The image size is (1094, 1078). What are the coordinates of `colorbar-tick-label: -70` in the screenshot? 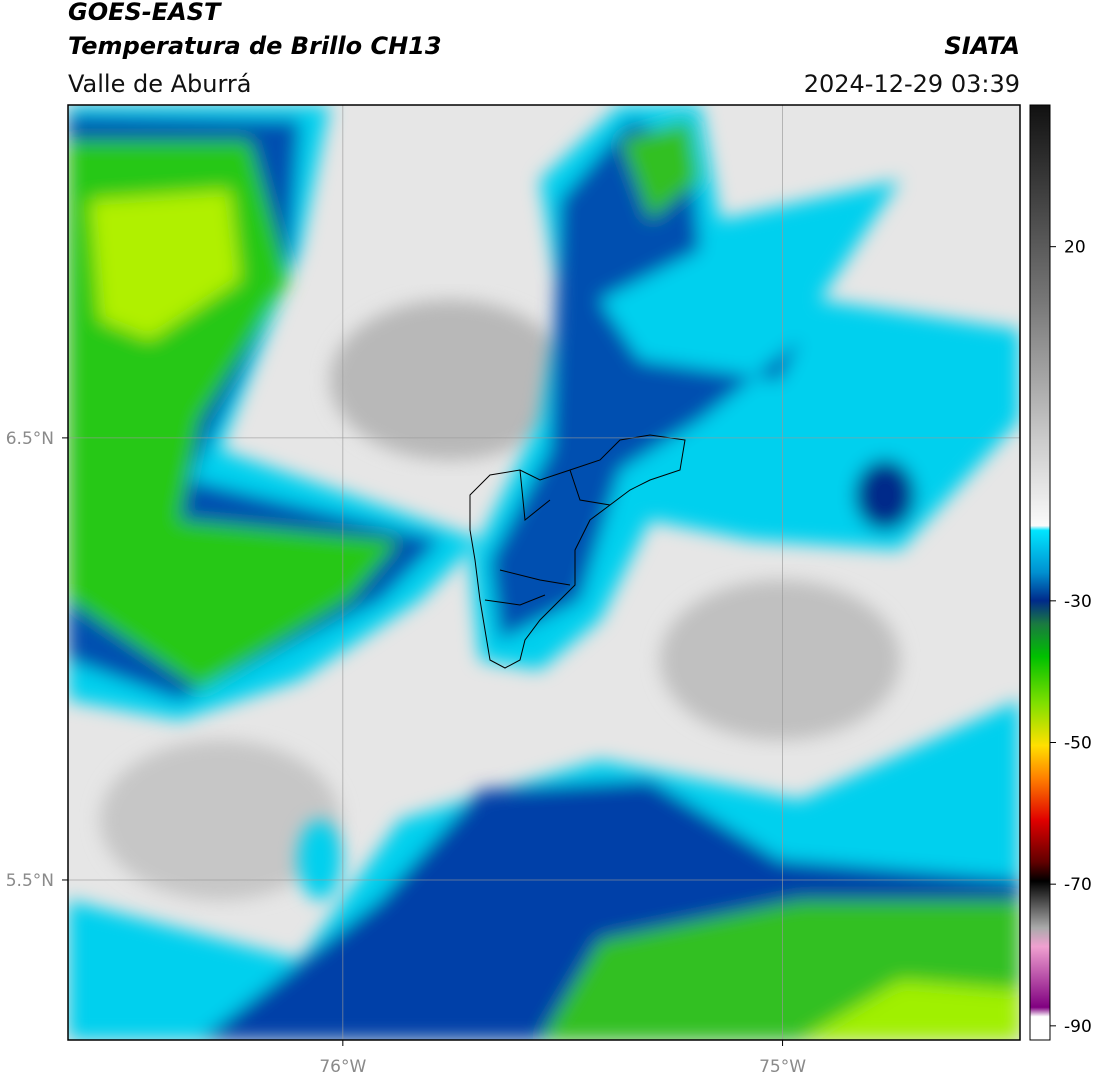 It's located at (1078, 885).